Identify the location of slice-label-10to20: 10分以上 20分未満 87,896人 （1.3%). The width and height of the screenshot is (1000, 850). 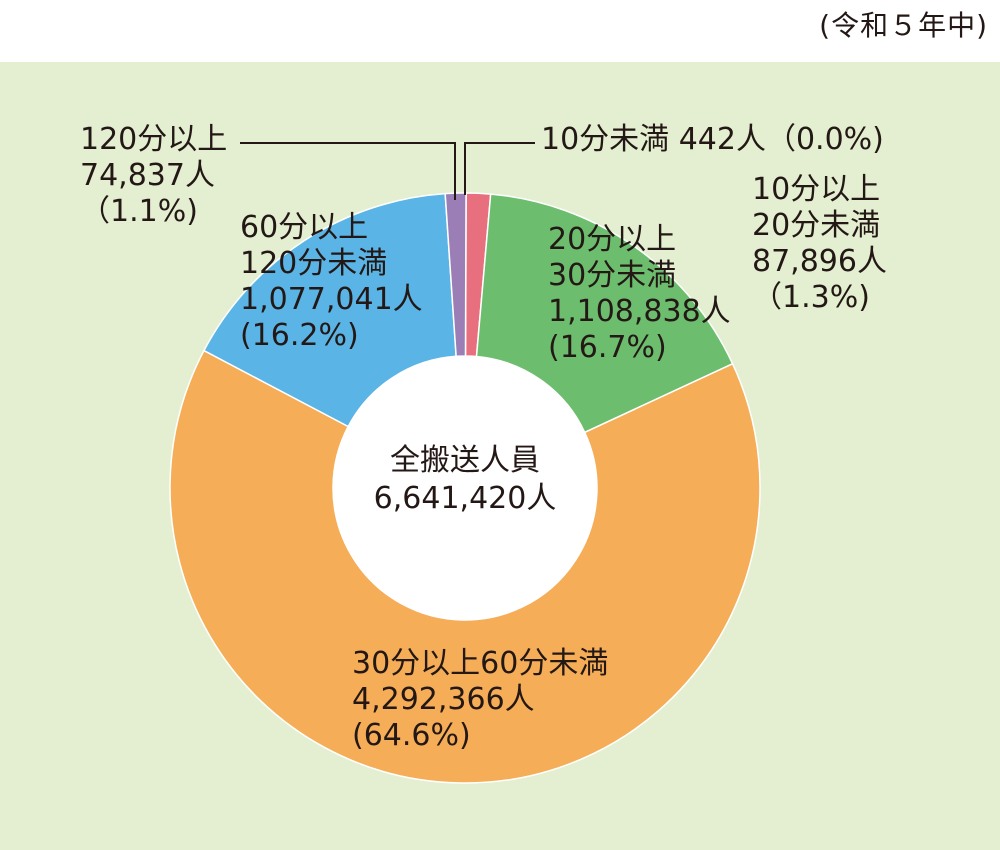
(819, 244).